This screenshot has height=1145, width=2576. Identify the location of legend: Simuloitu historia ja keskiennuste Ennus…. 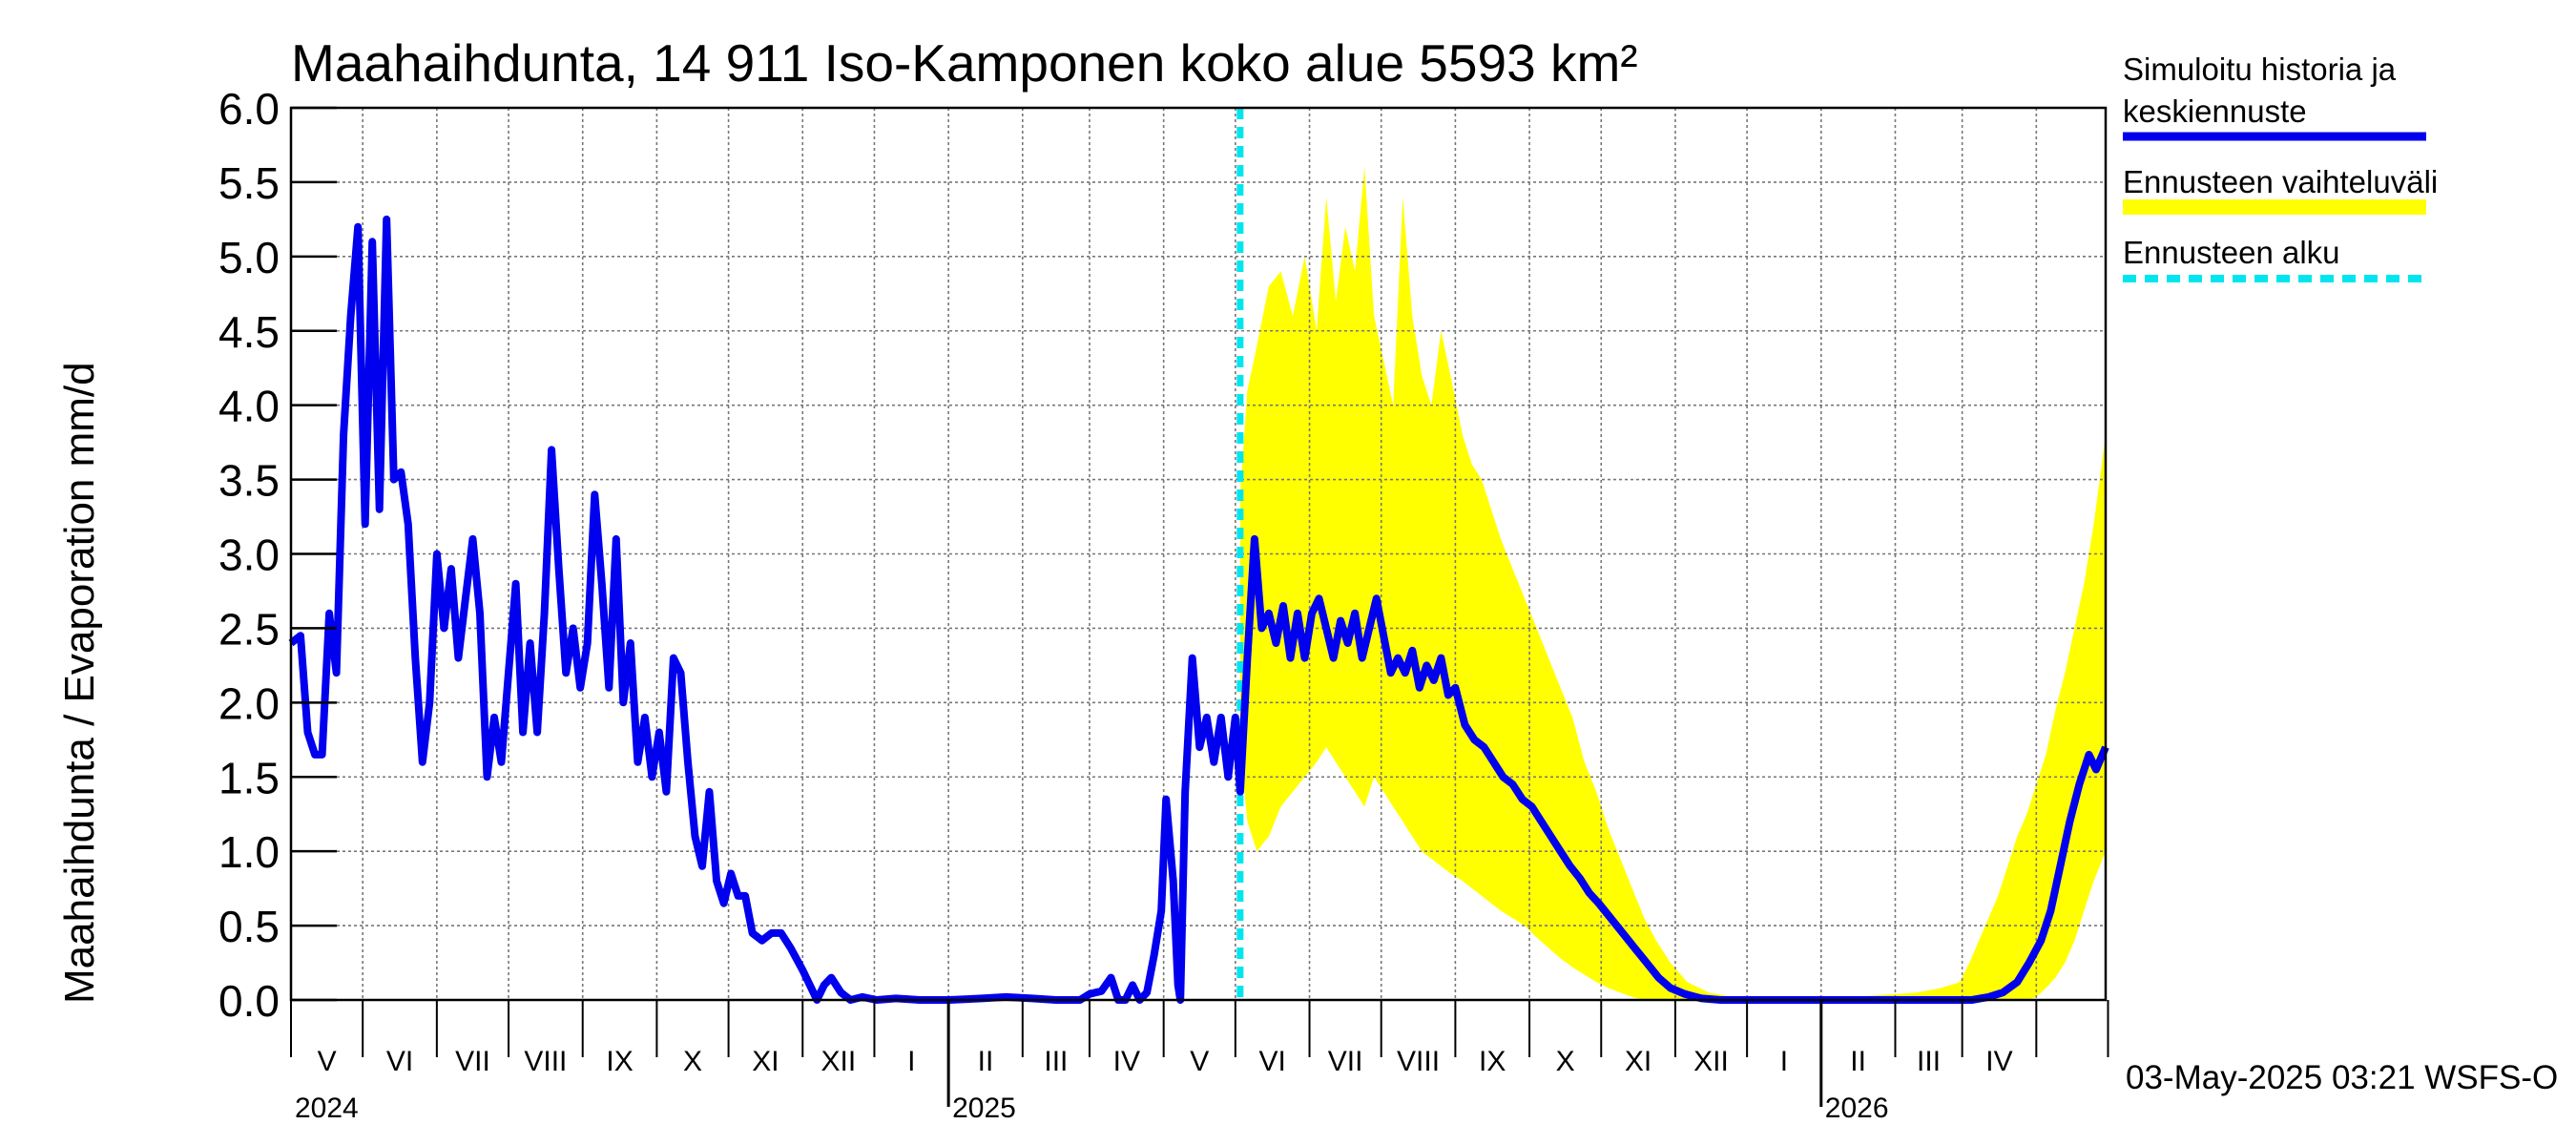
(2280, 167).